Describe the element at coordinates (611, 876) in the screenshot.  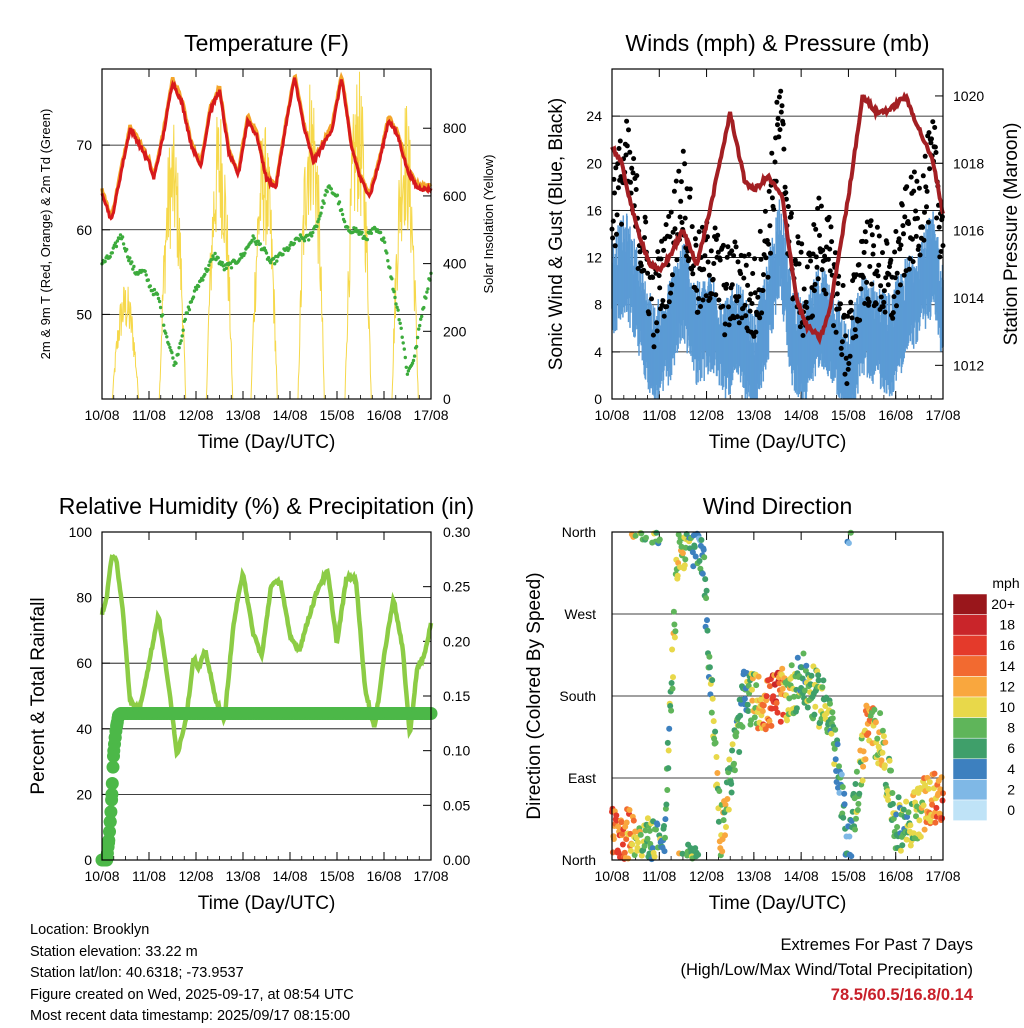
I see `panel4-xtick-label: 10/08` at that location.